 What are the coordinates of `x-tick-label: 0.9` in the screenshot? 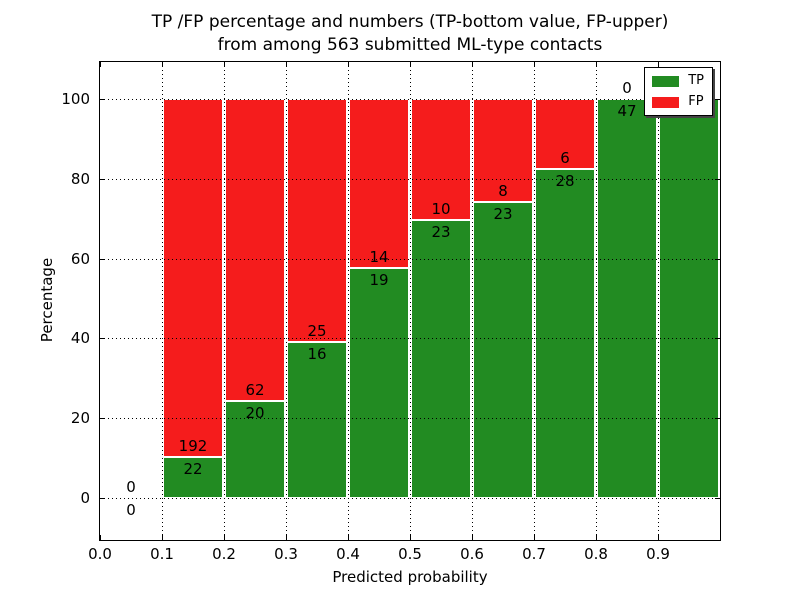 It's located at (658, 554).